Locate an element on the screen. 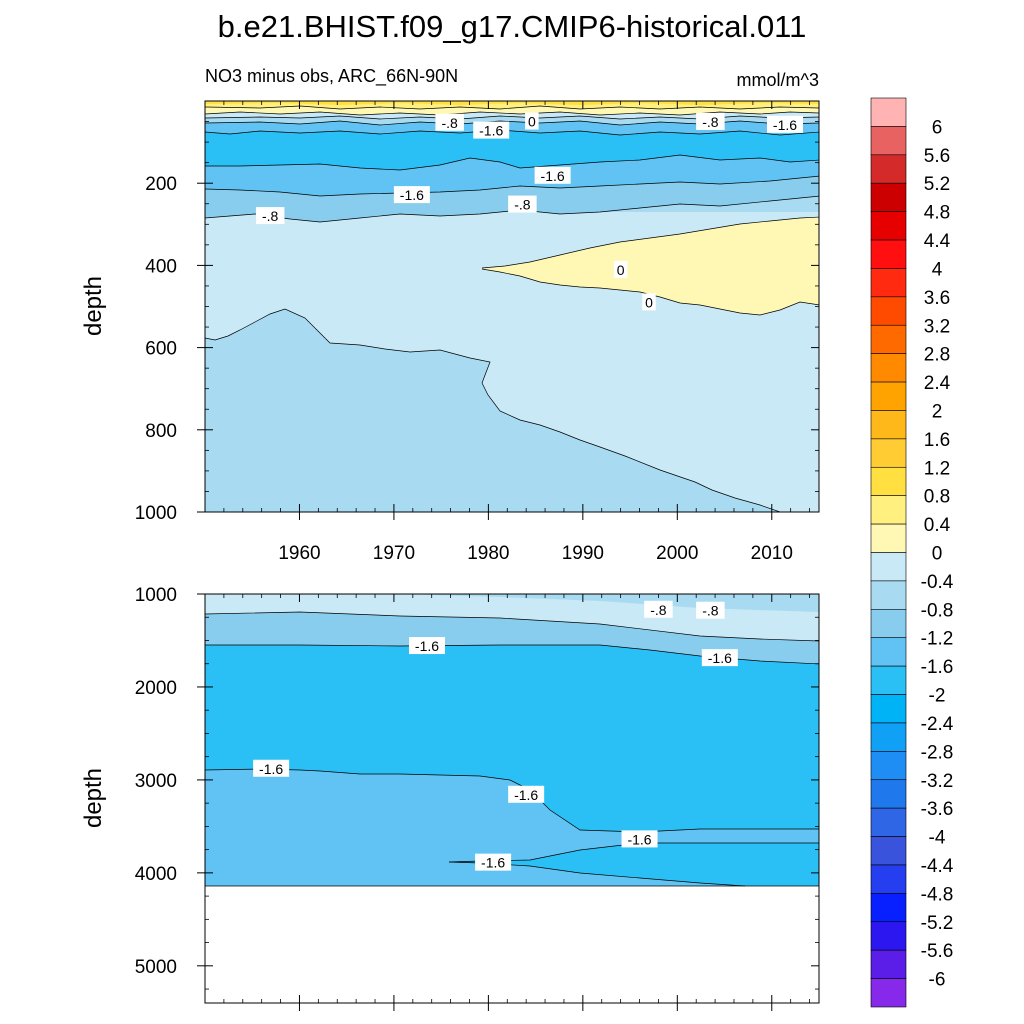  colorbar-label: 4.4 is located at coordinates (937, 241).